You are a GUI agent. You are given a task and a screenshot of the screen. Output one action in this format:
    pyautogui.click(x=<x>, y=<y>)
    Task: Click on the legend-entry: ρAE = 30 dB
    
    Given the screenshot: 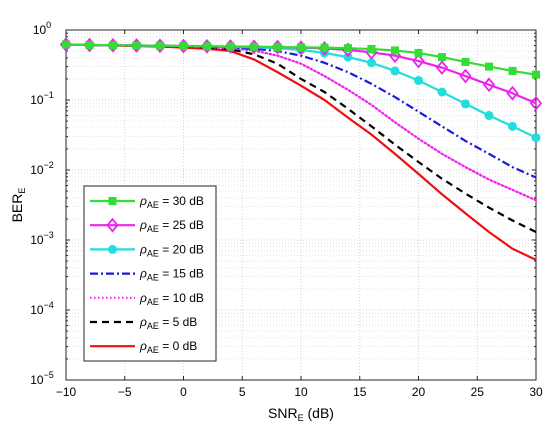 What is the action you would take?
    pyautogui.click(x=147, y=202)
    